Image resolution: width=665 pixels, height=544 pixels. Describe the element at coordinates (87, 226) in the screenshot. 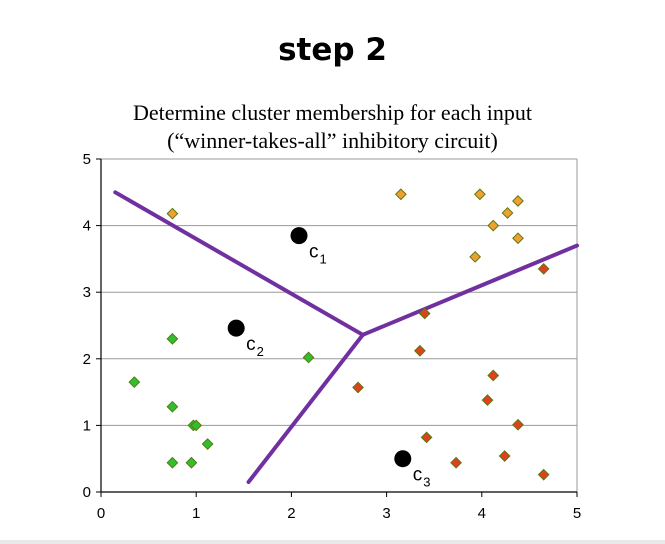

I see `y-tick-label: 4` at that location.